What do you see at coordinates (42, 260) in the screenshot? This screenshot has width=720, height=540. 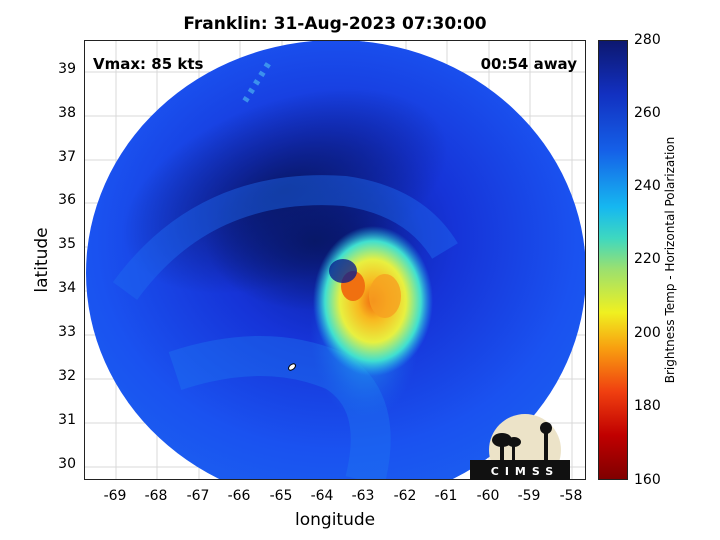 I see `y-axis-label: latitude` at bounding box center [42, 260].